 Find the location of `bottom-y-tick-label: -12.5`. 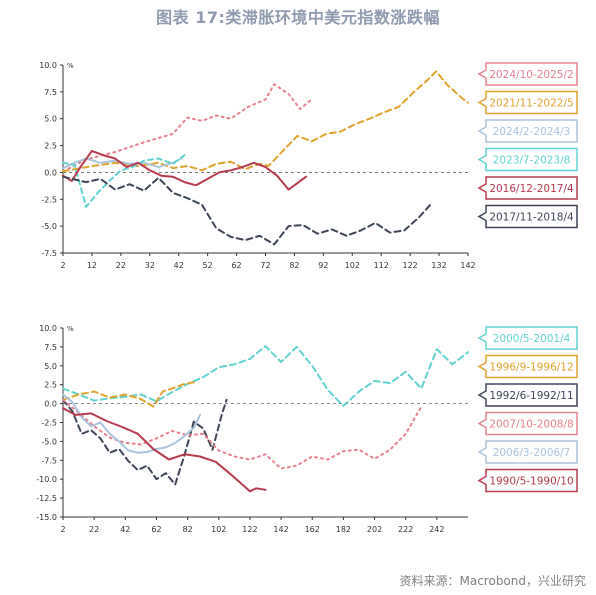

bottom-y-tick-label: -12.5 is located at coordinates (46, 498).